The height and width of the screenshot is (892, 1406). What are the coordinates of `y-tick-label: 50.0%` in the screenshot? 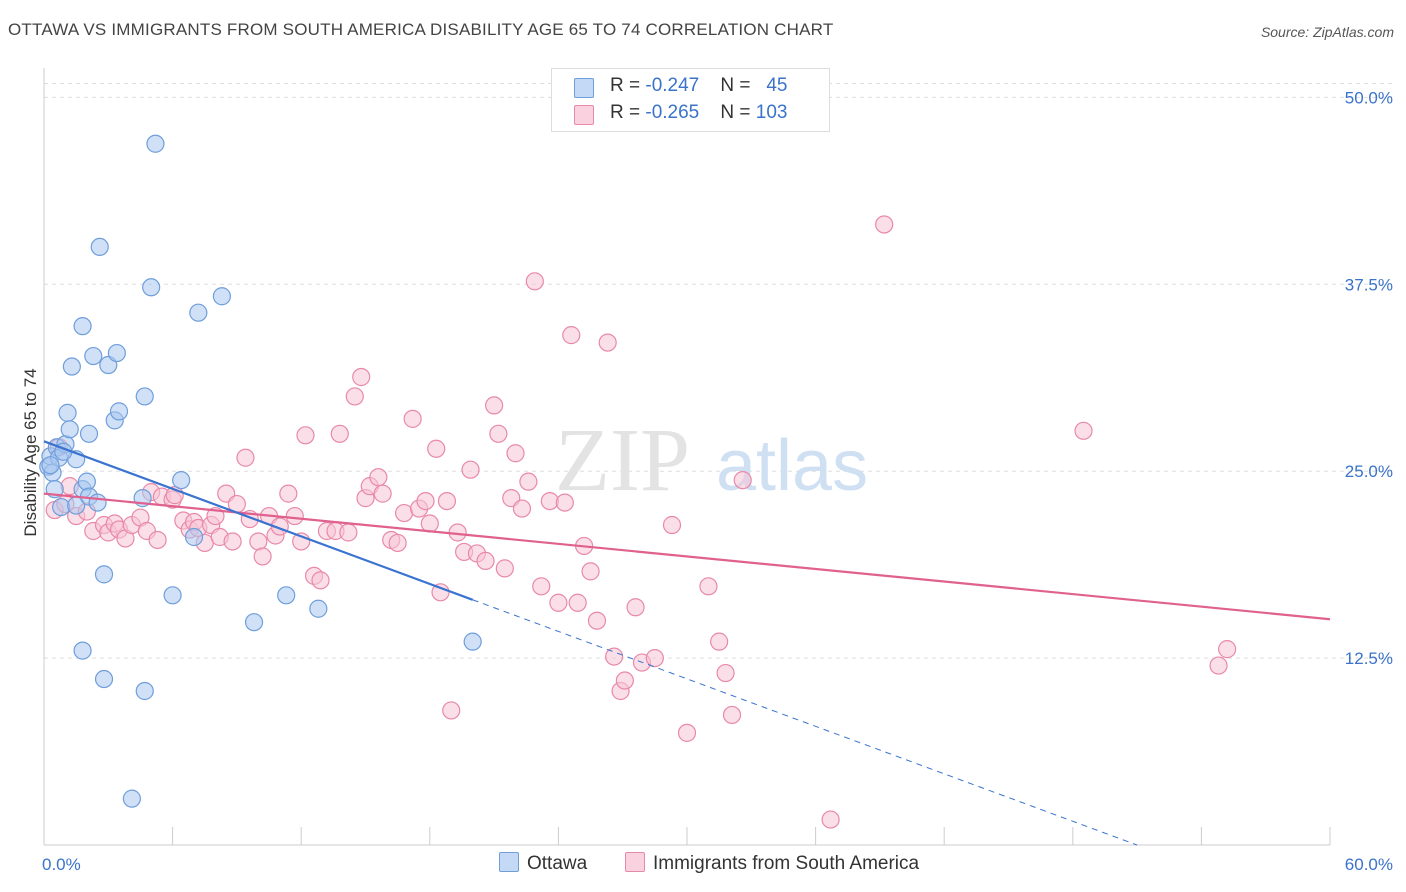 It's located at (1369, 97).